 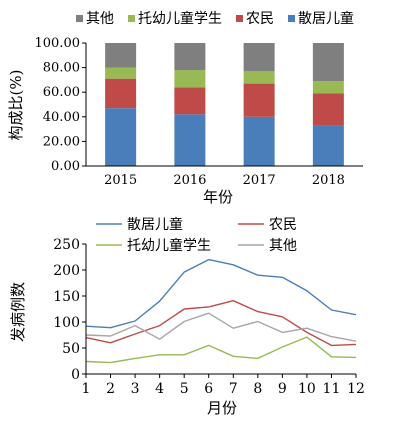 I want to click on line-x-tick-label: 9, so click(x=282, y=389).